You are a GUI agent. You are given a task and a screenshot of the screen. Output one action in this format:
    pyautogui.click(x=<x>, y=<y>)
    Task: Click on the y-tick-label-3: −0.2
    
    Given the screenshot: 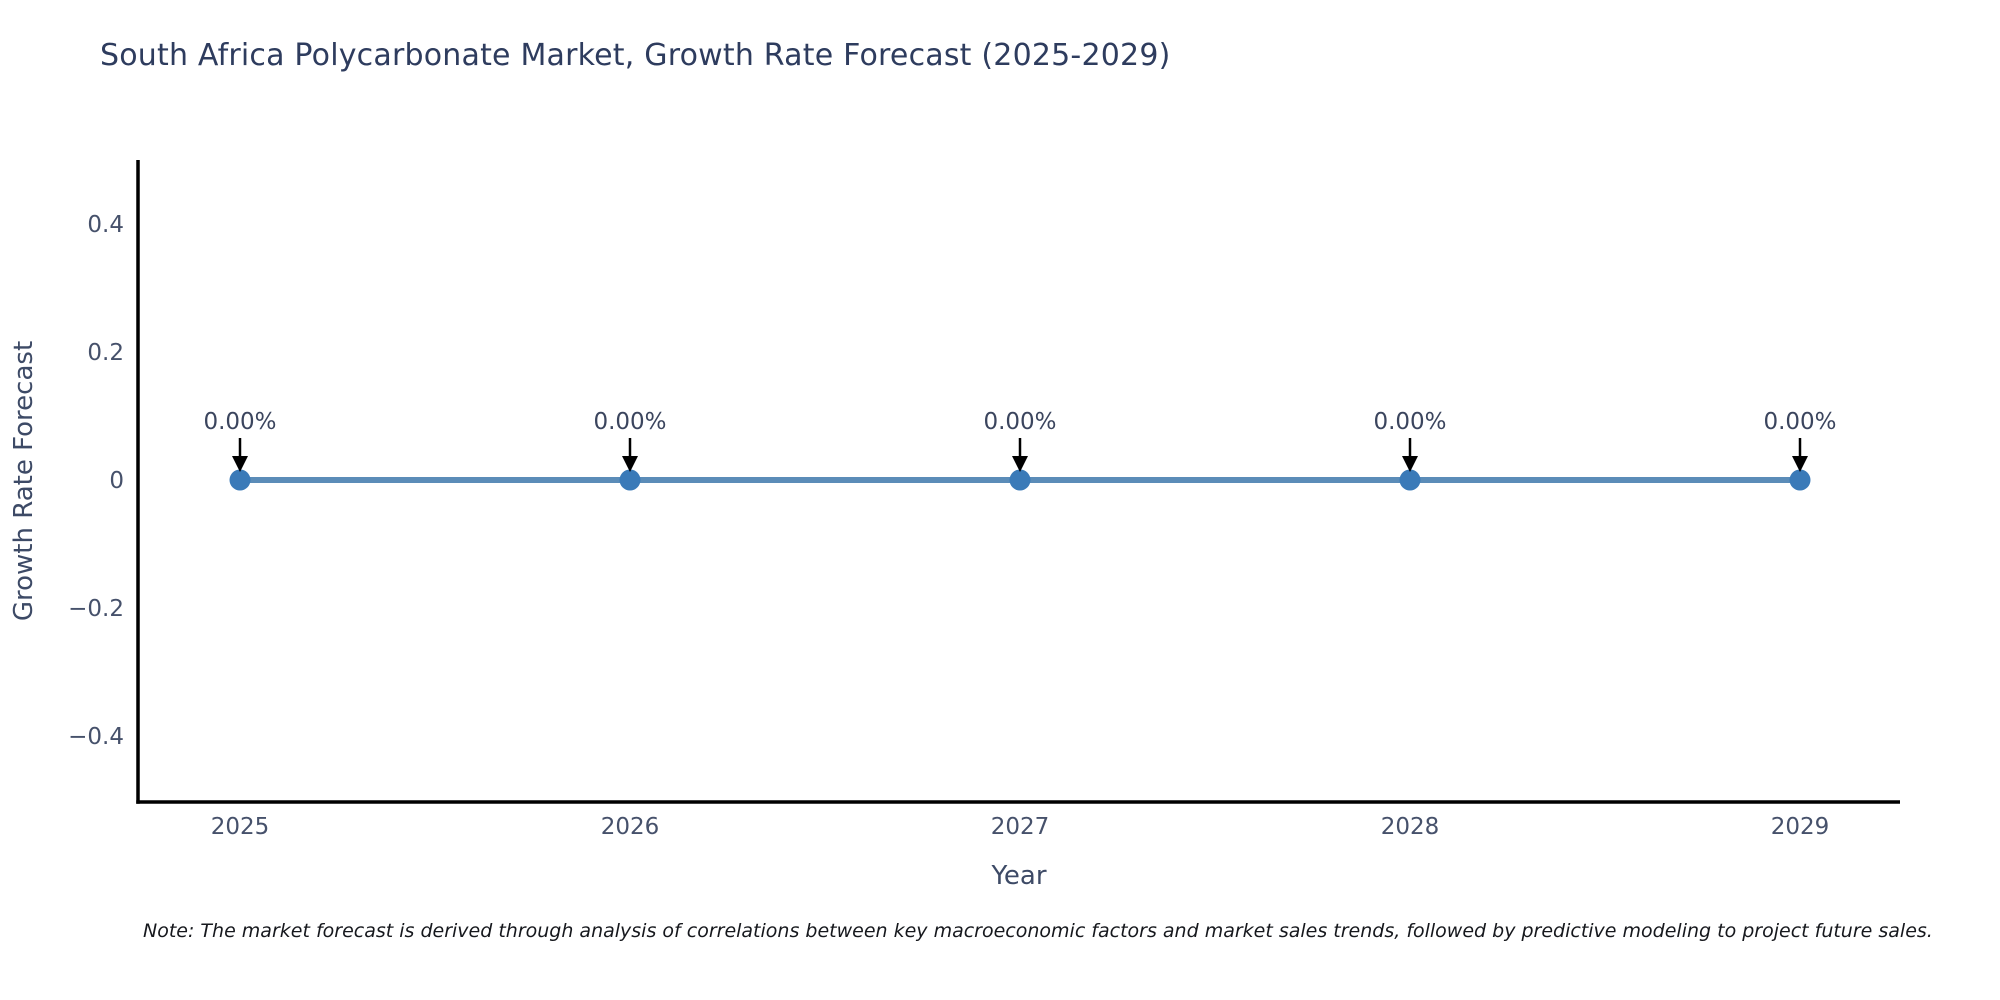 What is the action you would take?
    pyautogui.click(x=96, y=609)
    